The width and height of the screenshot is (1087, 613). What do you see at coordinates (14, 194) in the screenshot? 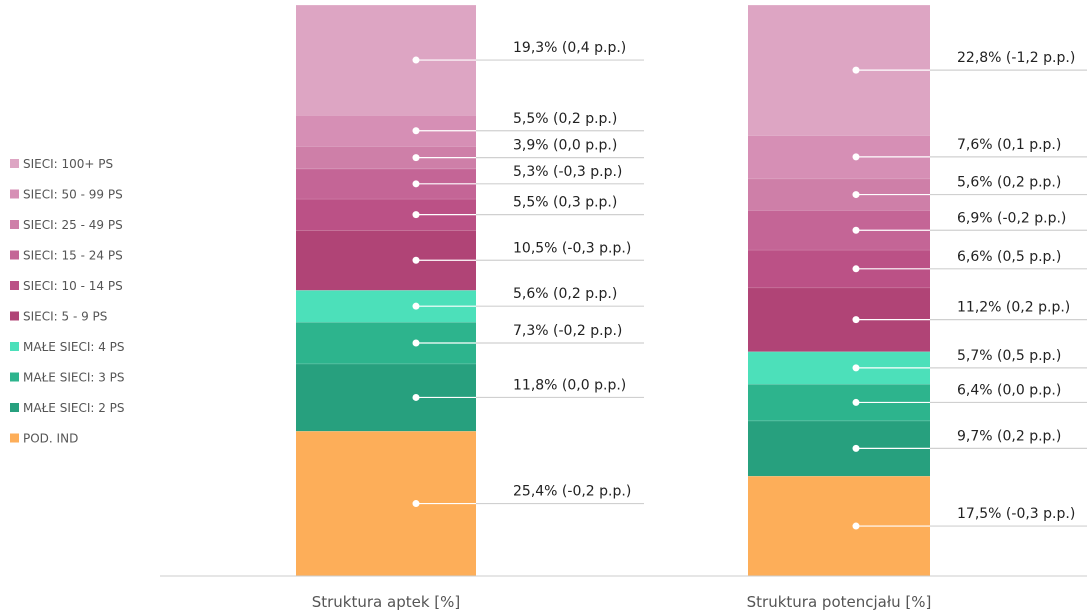
I see `legend-swatch-sieci-50-99-ps` at bounding box center [14, 194].